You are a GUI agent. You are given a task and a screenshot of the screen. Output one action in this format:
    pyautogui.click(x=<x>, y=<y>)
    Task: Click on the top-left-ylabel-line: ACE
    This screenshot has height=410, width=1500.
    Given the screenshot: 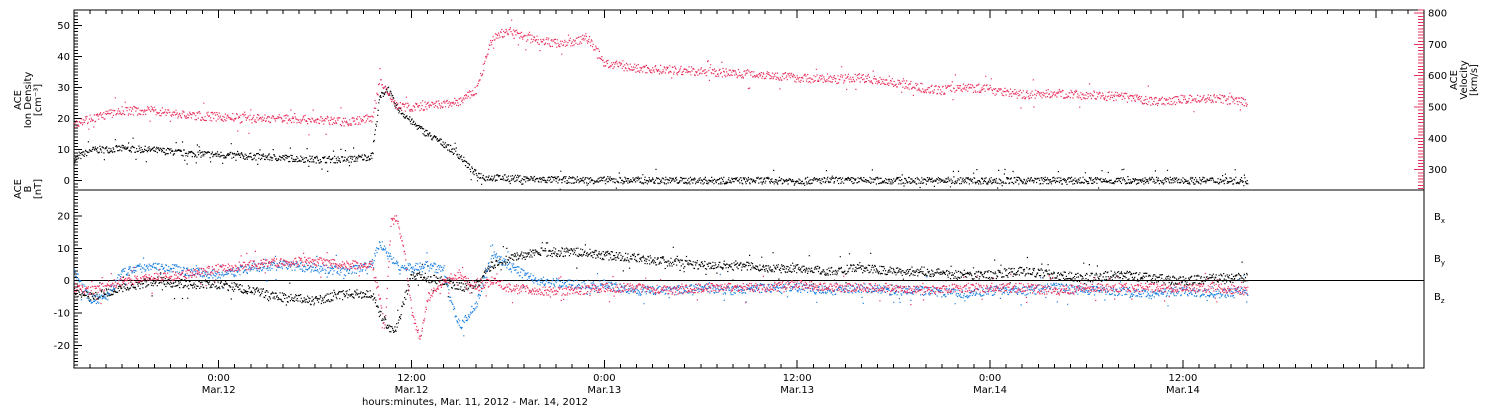 What is the action you would take?
    pyautogui.click(x=18, y=100)
    